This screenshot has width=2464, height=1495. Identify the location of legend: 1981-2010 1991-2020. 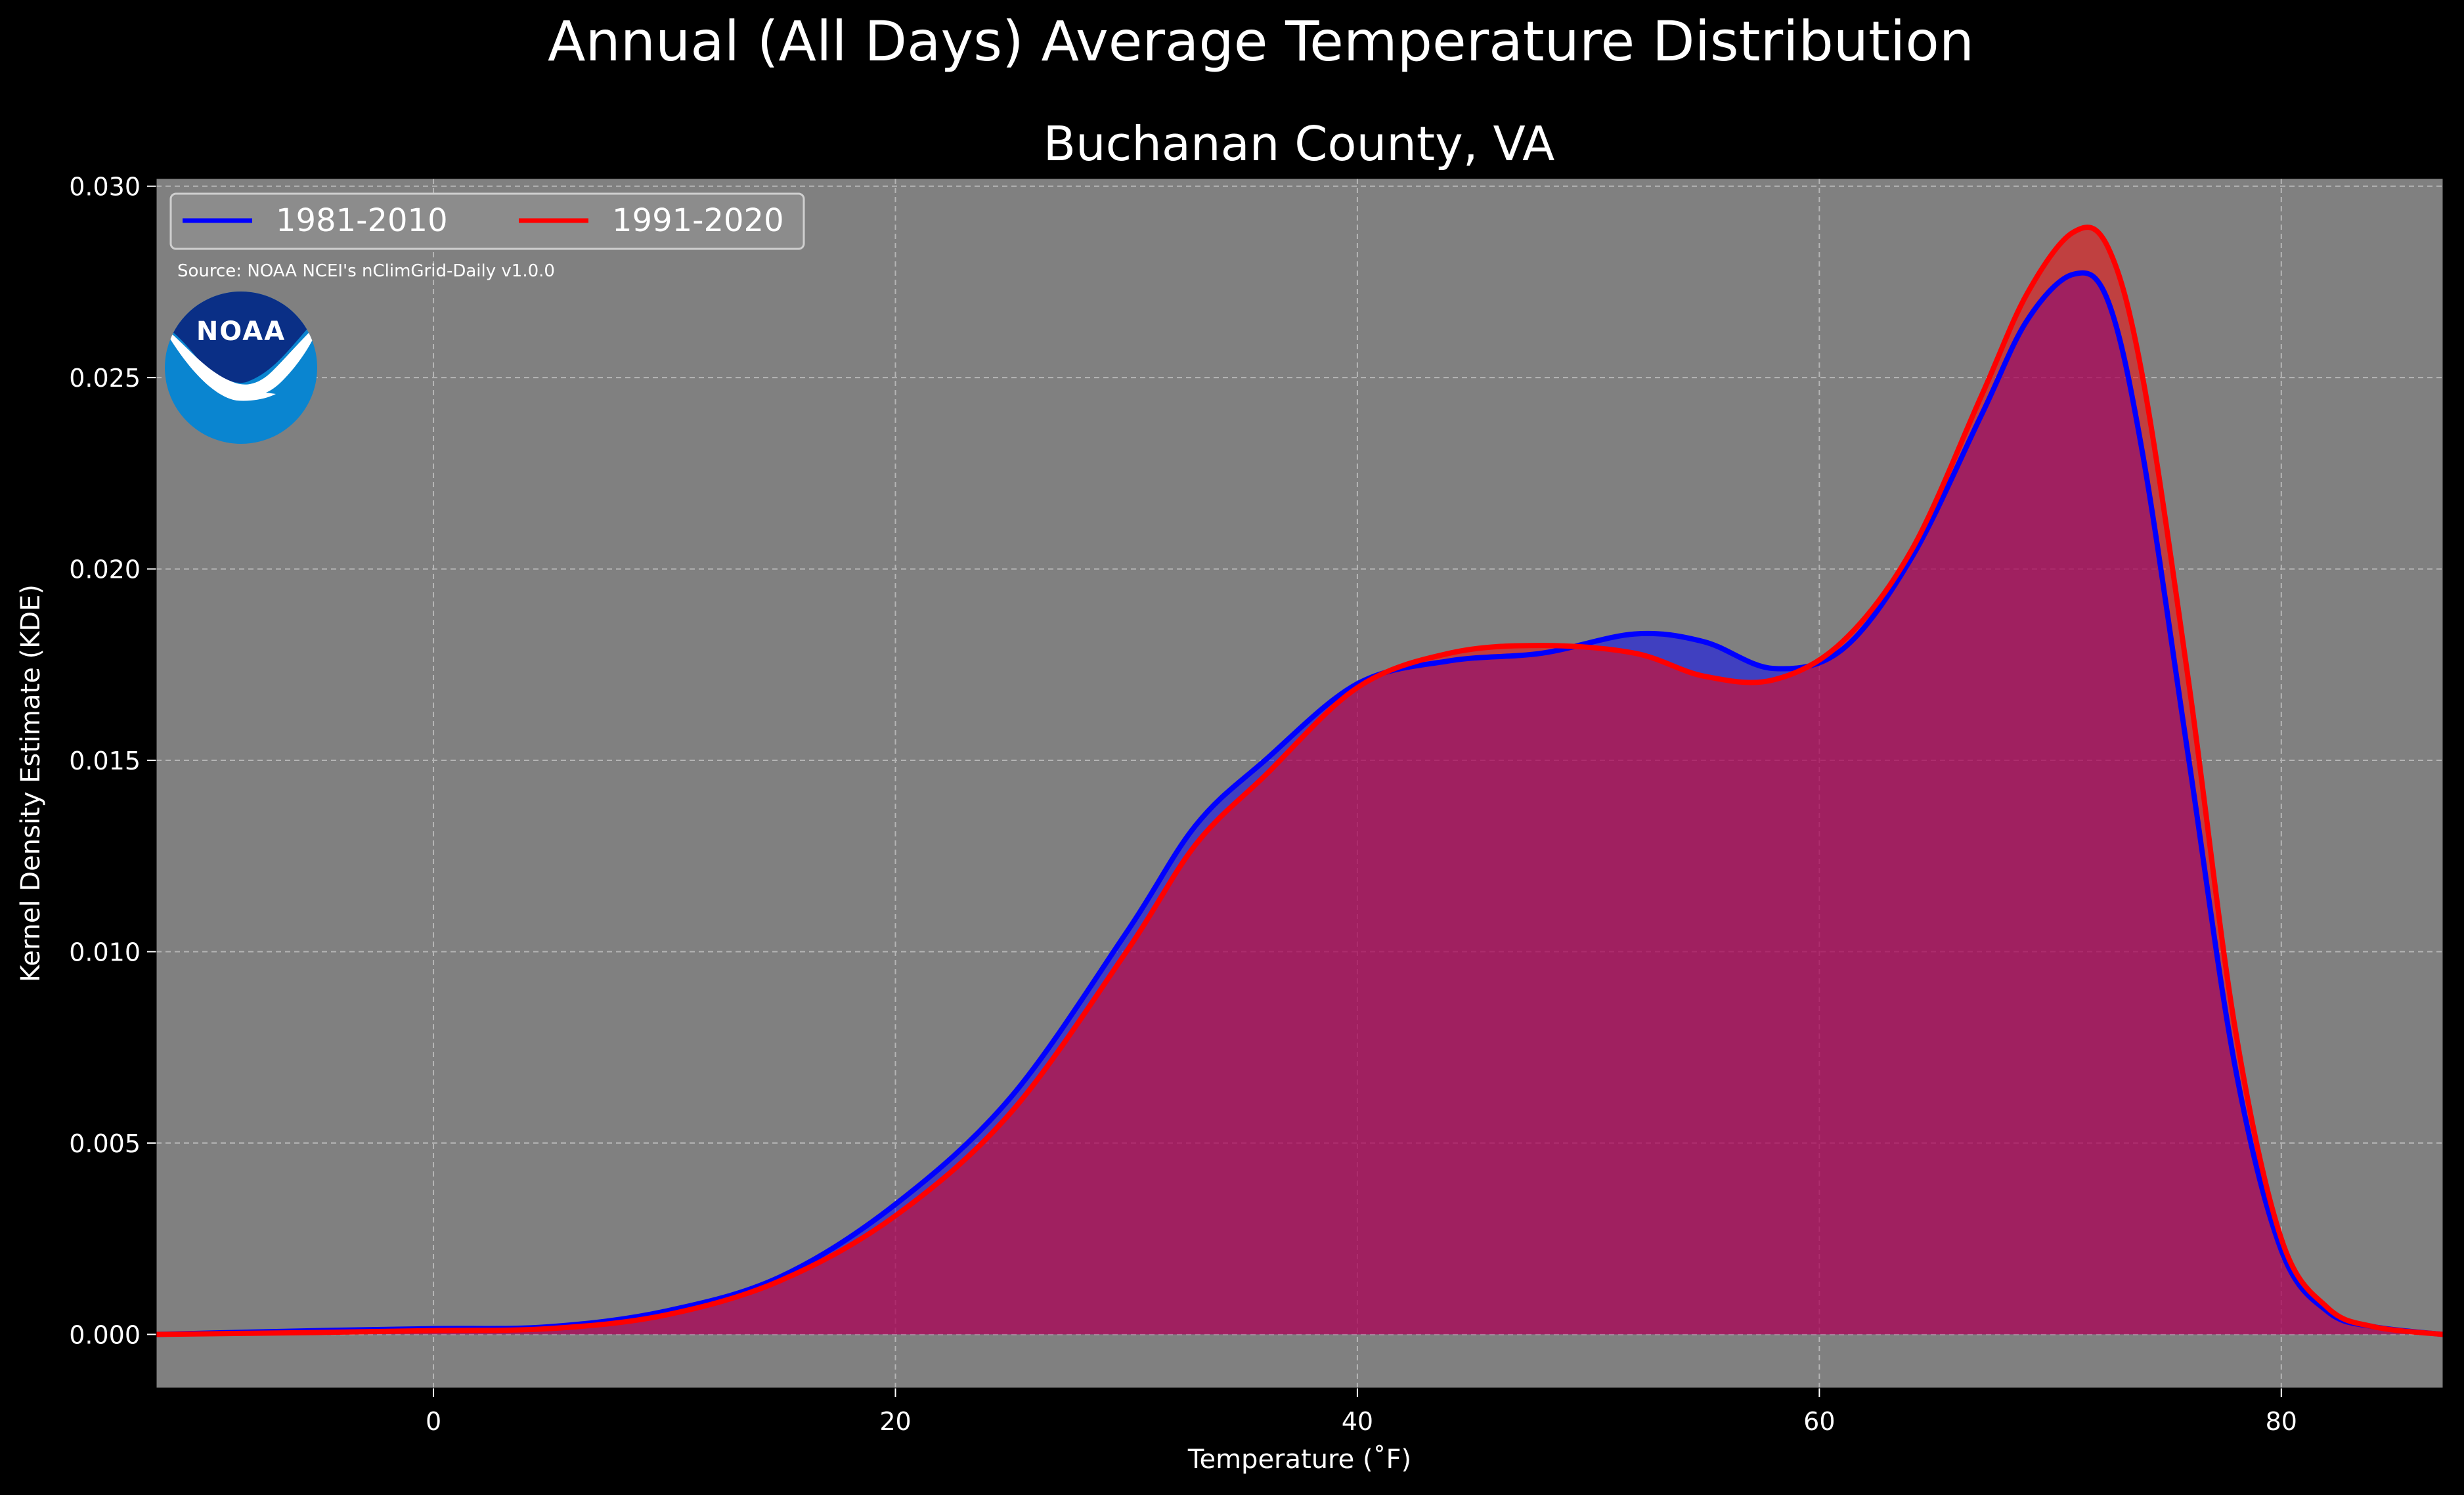
(487, 221).